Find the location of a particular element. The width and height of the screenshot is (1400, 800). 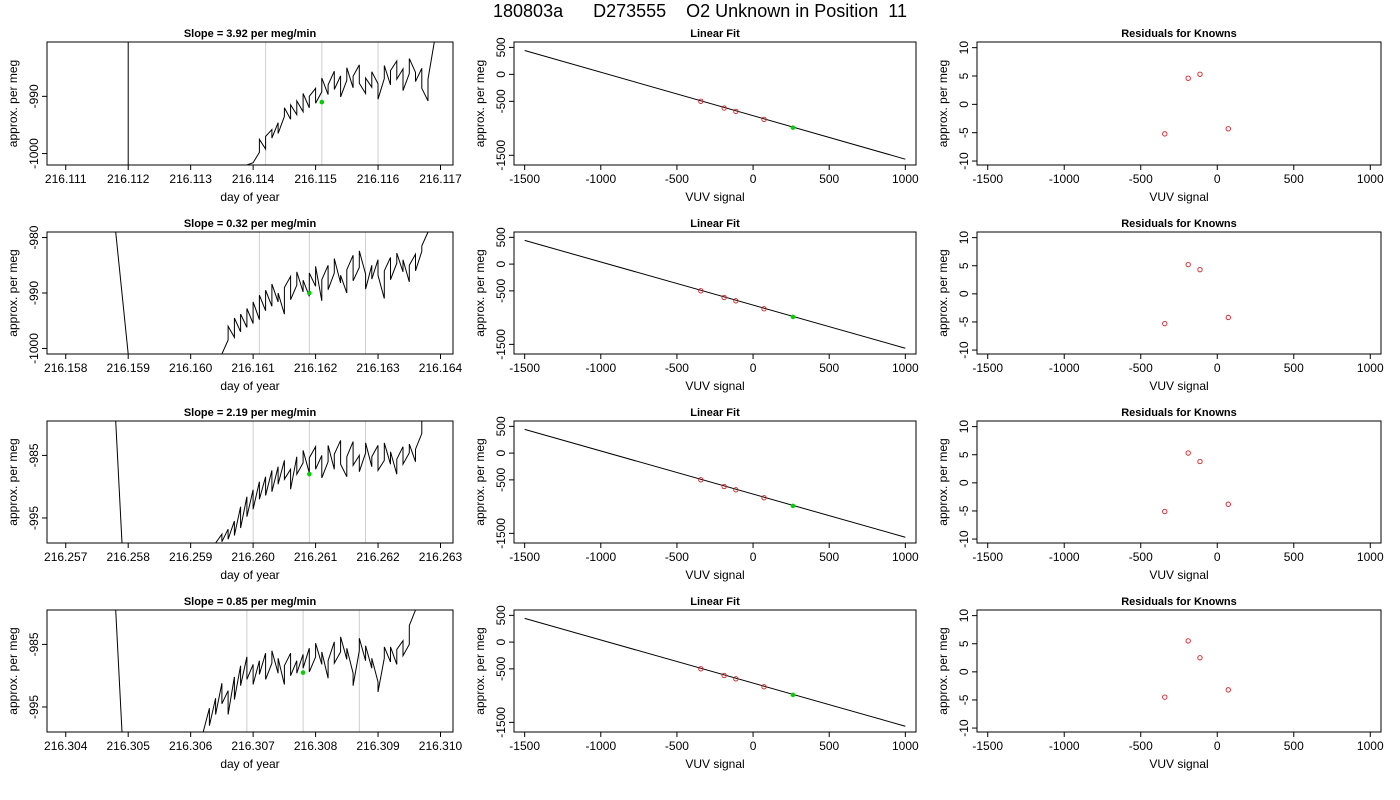

x-tick-label: 216.113 is located at coordinates (190, 179).